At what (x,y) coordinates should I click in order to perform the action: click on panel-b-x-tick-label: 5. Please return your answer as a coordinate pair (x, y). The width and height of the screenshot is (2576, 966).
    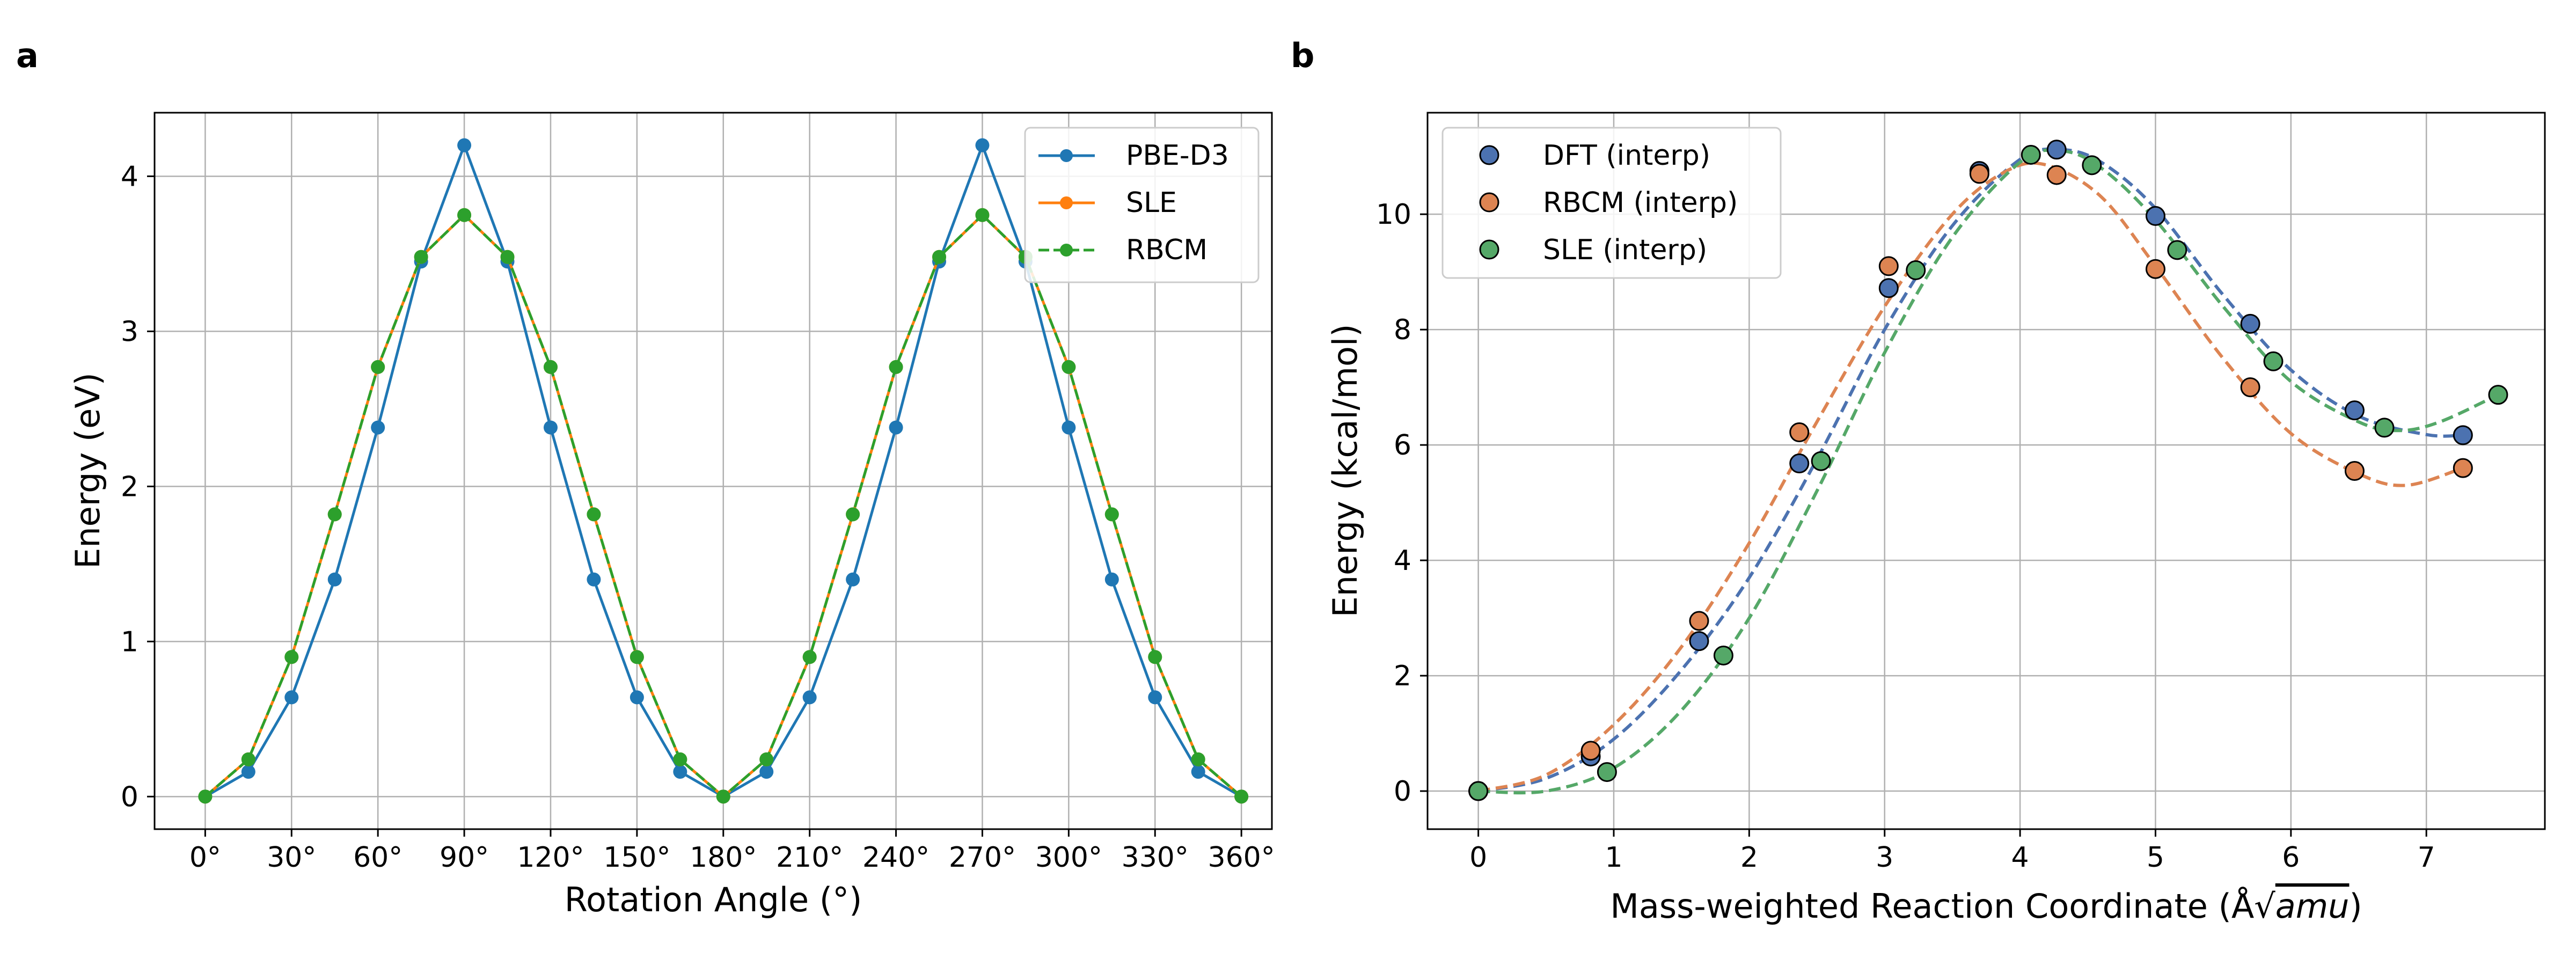
    Looking at the image, I should click on (2155, 857).